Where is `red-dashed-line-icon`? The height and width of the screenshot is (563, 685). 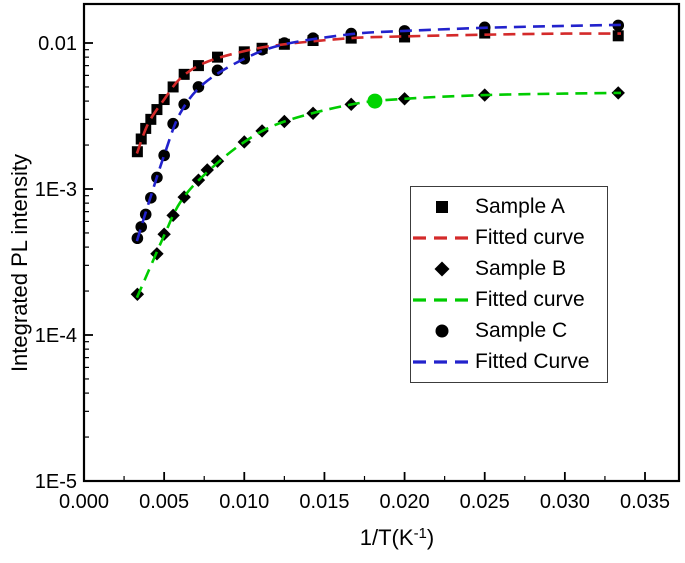
red-dashed-line-icon is located at coordinates (442, 238).